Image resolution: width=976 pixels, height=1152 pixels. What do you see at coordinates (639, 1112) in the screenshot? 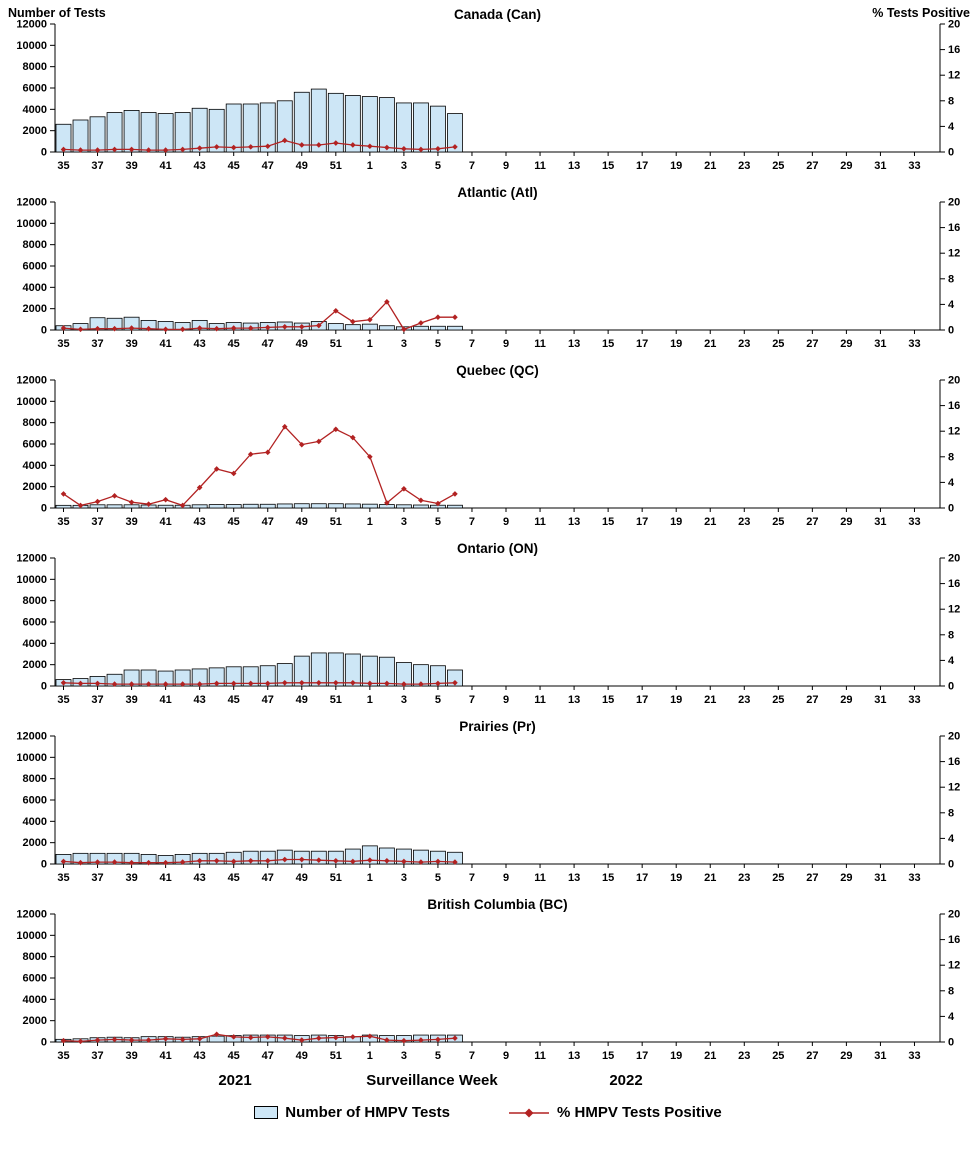
I see `legend-label-pct: % HMPV Tests Positive` at bounding box center [639, 1112].